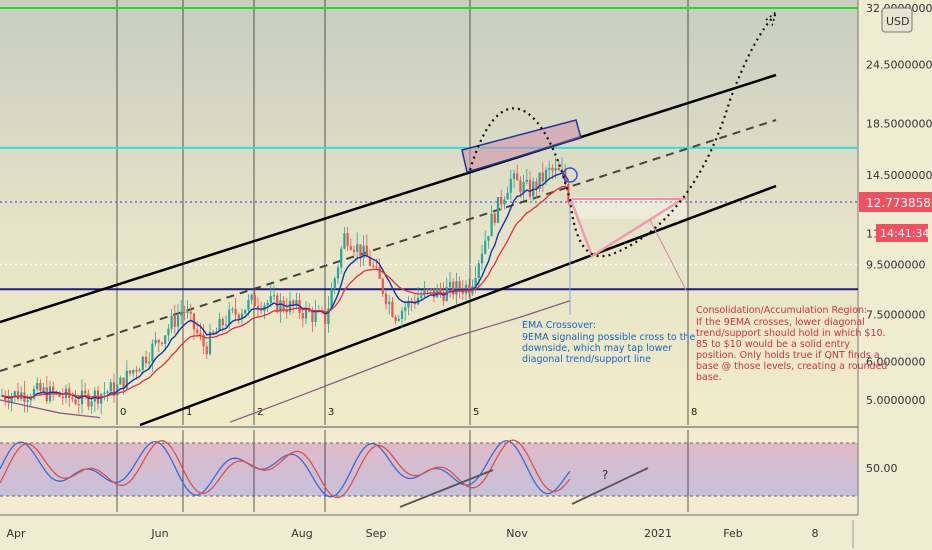  What do you see at coordinates (896, 361) in the screenshot?
I see `price-tick-label: 6.0000000` at bounding box center [896, 361].